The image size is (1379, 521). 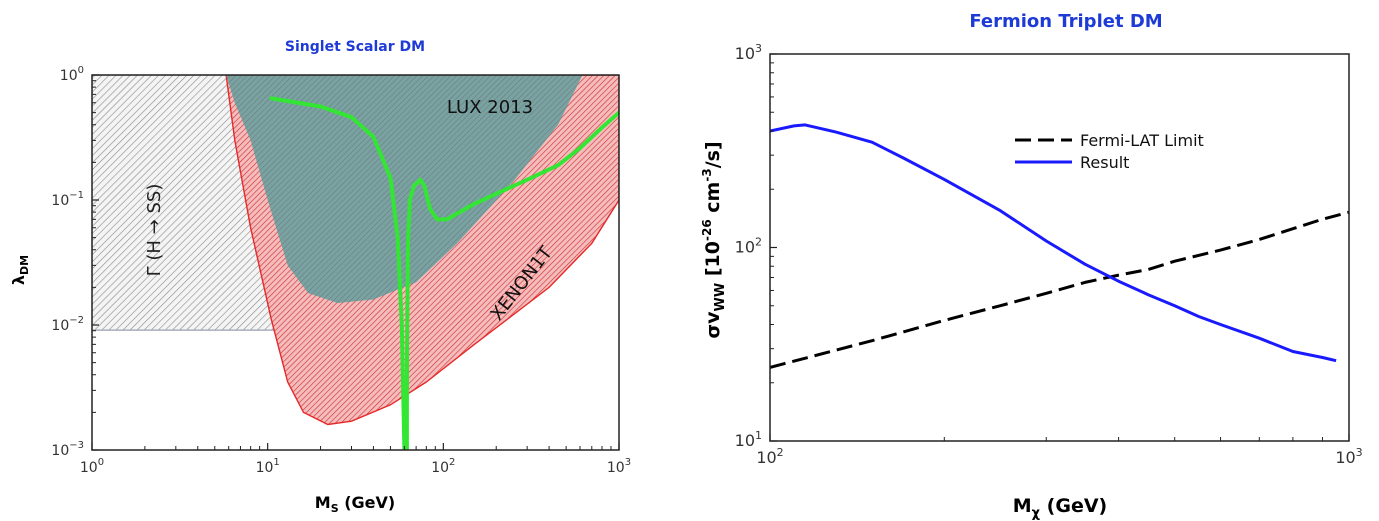 What do you see at coordinates (490, 107) in the screenshot?
I see `label-lux-2013: LUX 2013` at bounding box center [490, 107].